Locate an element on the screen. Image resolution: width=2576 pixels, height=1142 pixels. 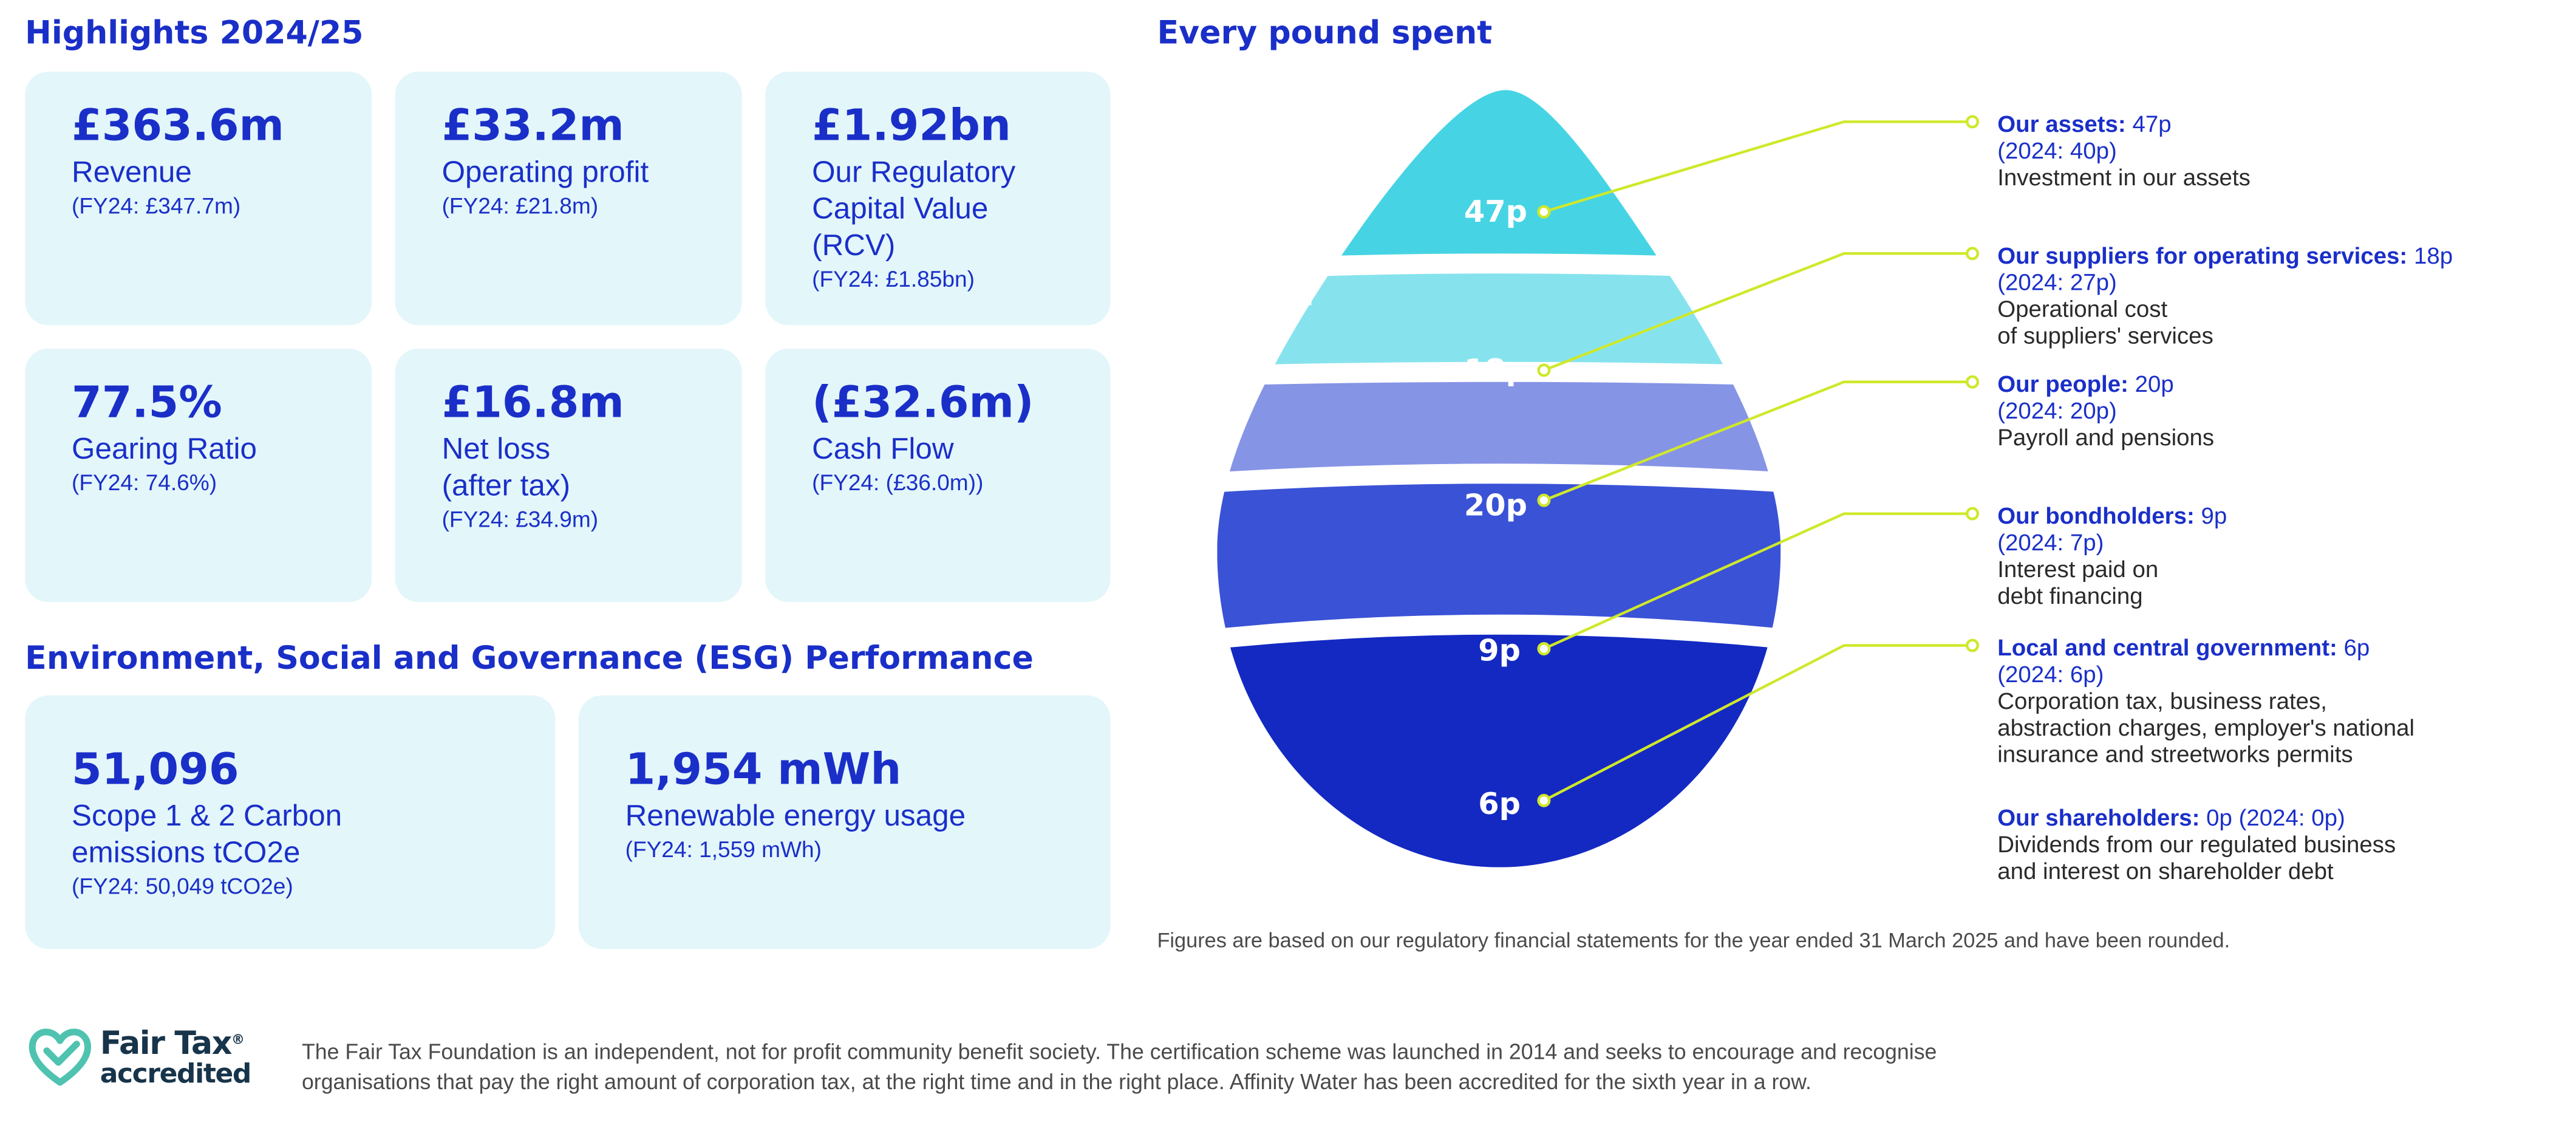
card-value: (£32.6m) is located at coordinates (923, 403).